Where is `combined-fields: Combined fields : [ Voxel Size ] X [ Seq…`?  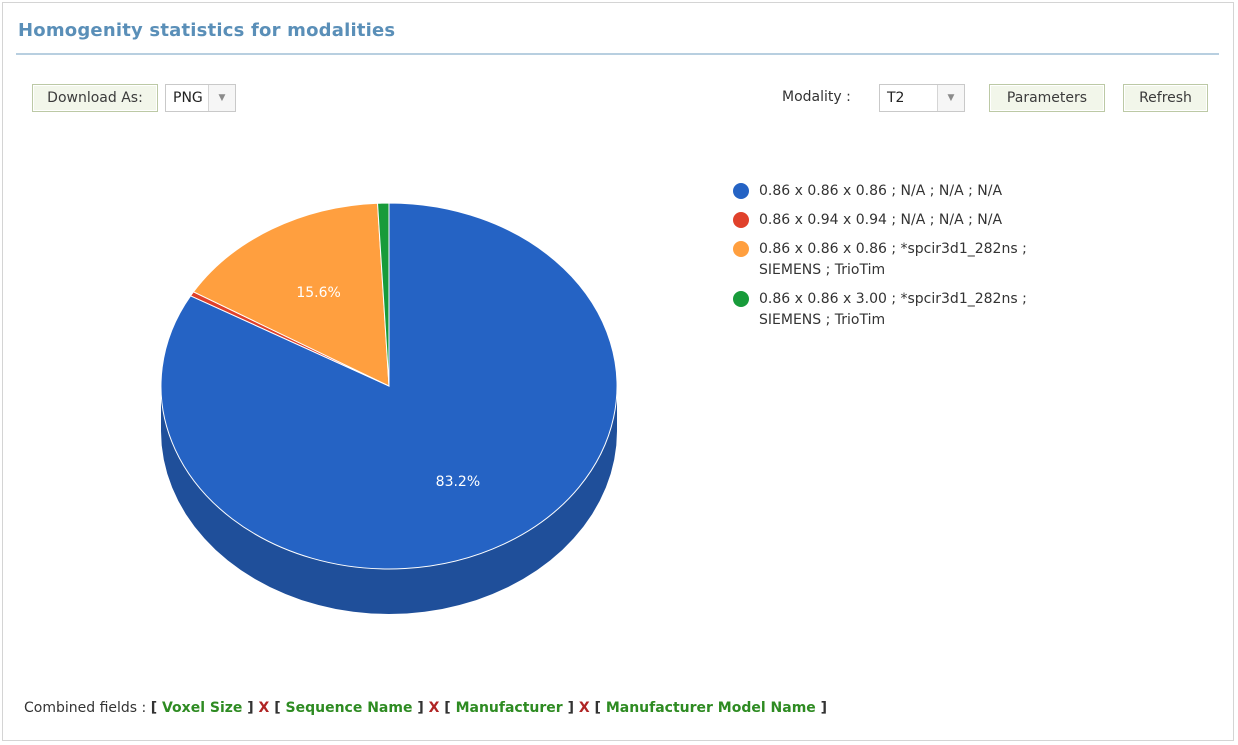 combined-fields: Combined fields : [ Voxel Size ] X [ Seq… is located at coordinates (425, 708).